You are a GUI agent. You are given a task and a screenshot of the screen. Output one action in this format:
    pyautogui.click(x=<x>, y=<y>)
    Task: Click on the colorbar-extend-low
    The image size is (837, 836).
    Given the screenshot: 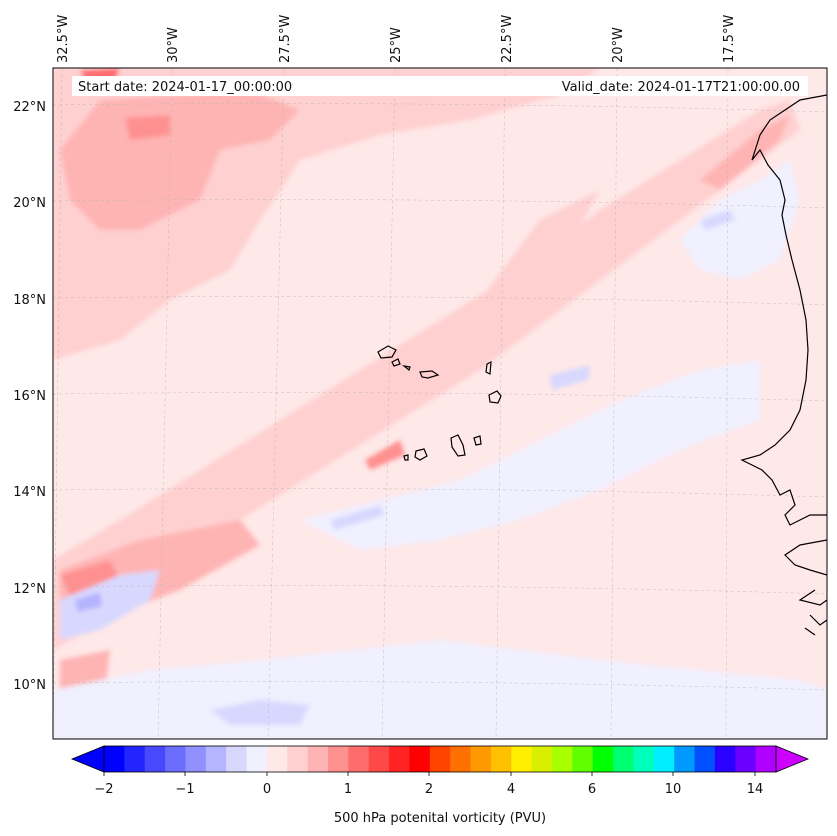 What is the action you would take?
    pyautogui.click(x=87, y=759)
    